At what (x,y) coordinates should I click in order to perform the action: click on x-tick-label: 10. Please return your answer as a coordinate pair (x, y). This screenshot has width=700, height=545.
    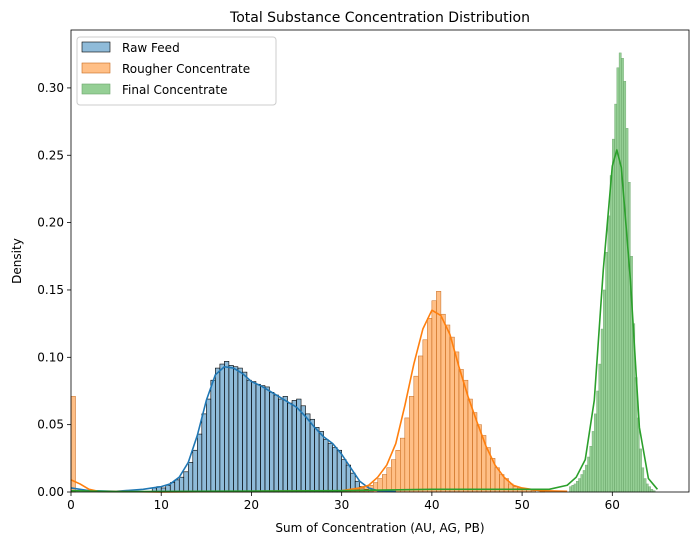
    Looking at the image, I should click on (161, 505).